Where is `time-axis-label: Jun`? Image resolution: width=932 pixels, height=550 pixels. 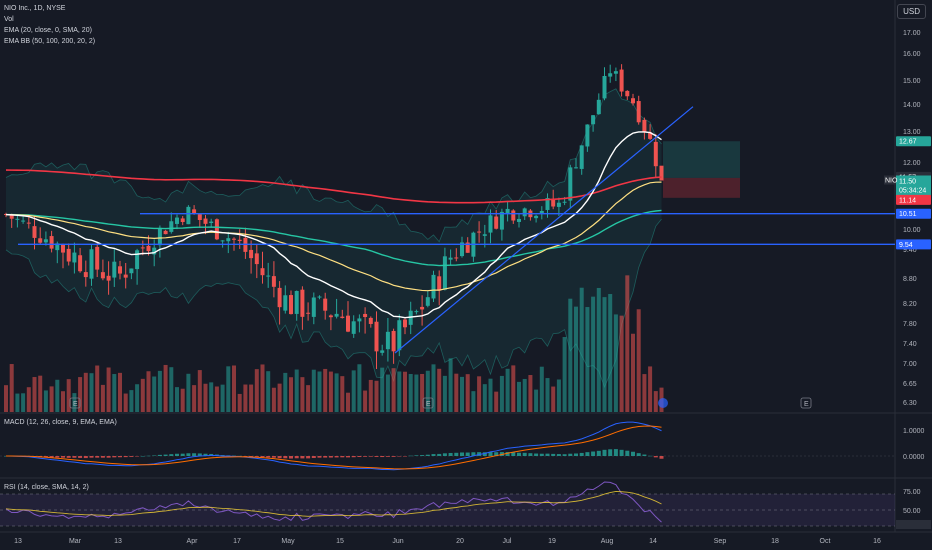 time-axis-label: Jun is located at coordinates (397, 541).